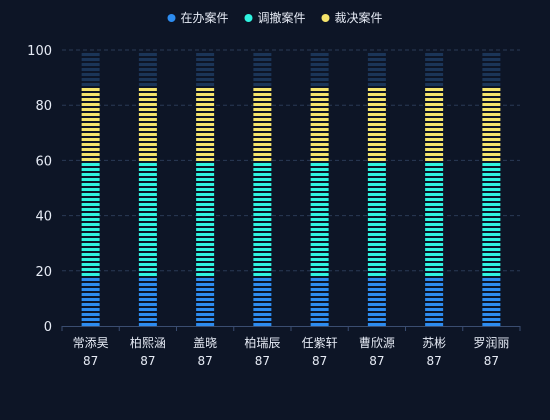 This screenshot has width=550, height=420. What do you see at coordinates (262, 361) in the screenshot?
I see `category-total-label: 87` at bounding box center [262, 361].